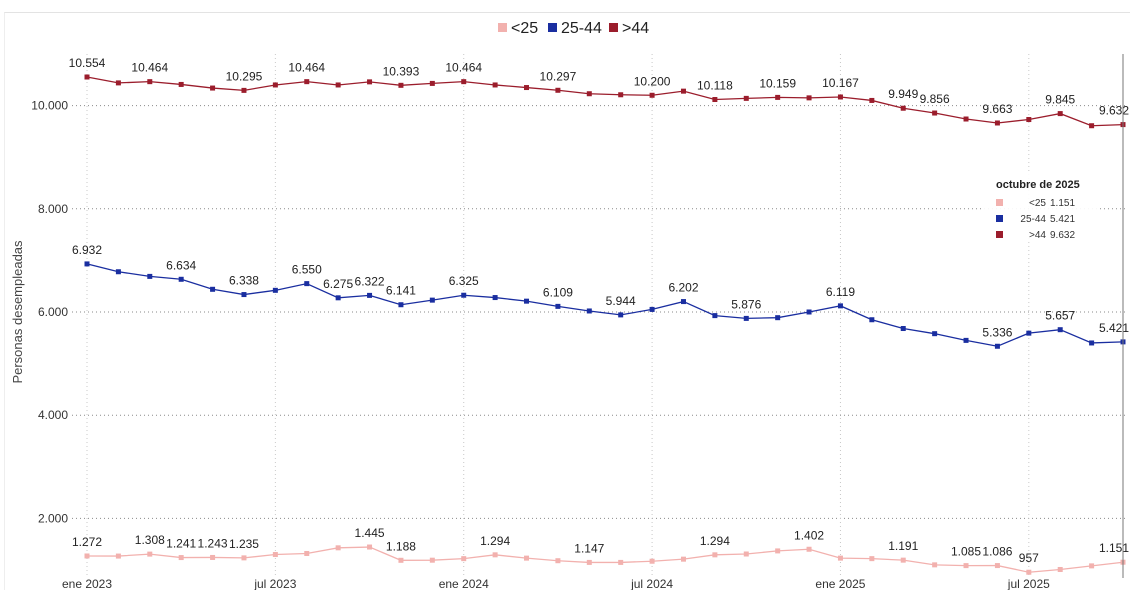  I want to click on legend-item: 25-44, so click(575, 28).